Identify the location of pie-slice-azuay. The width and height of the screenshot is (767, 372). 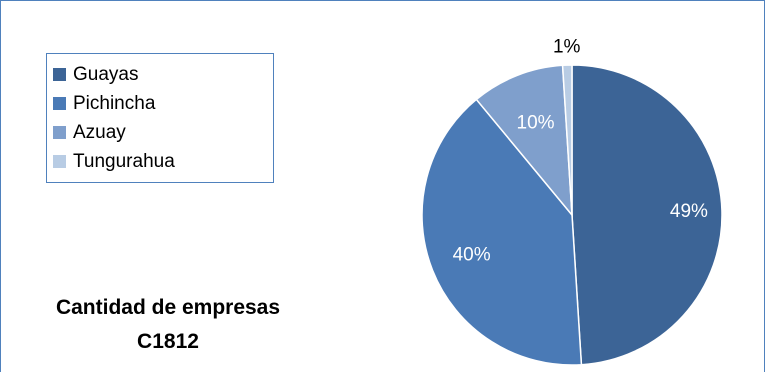
(524, 141).